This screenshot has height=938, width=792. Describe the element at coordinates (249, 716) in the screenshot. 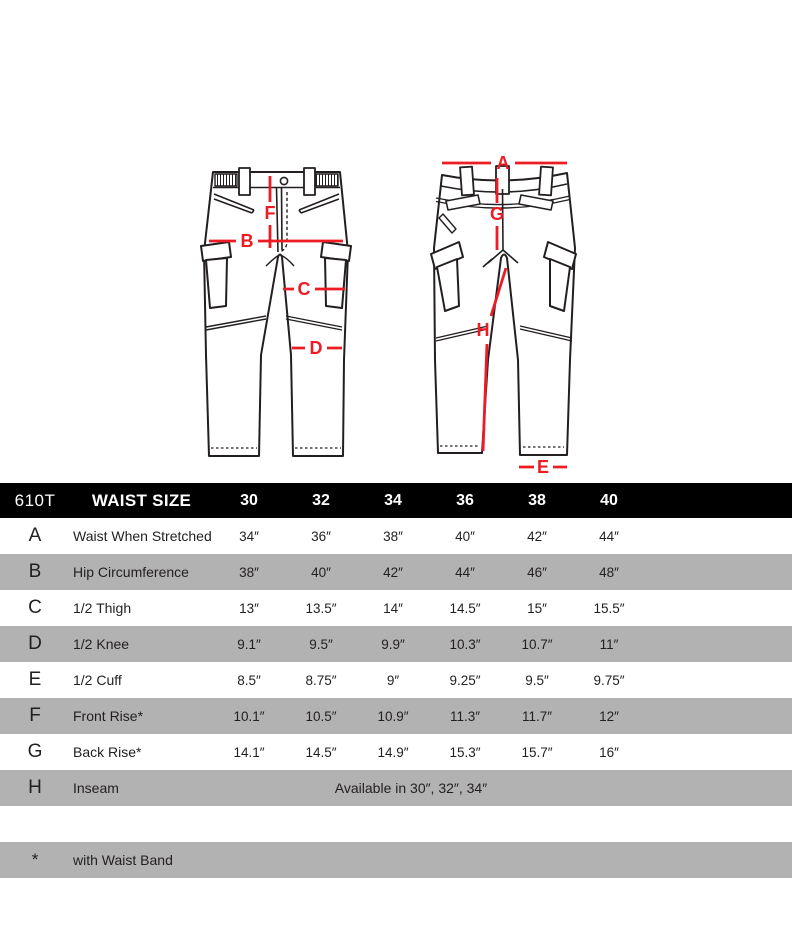

I see `measurement-value: 10.1″` at that location.